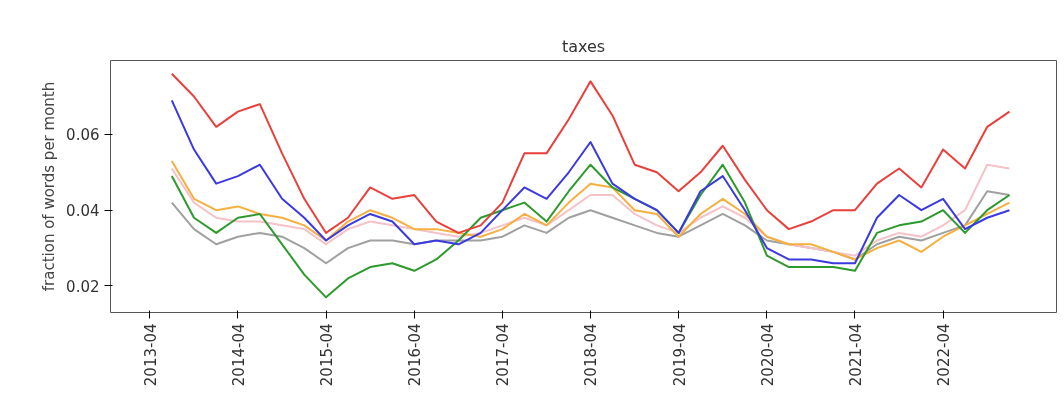  Describe the element at coordinates (83, 211) in the screenshot. I see `y-tick-label: 0.04` at that location.